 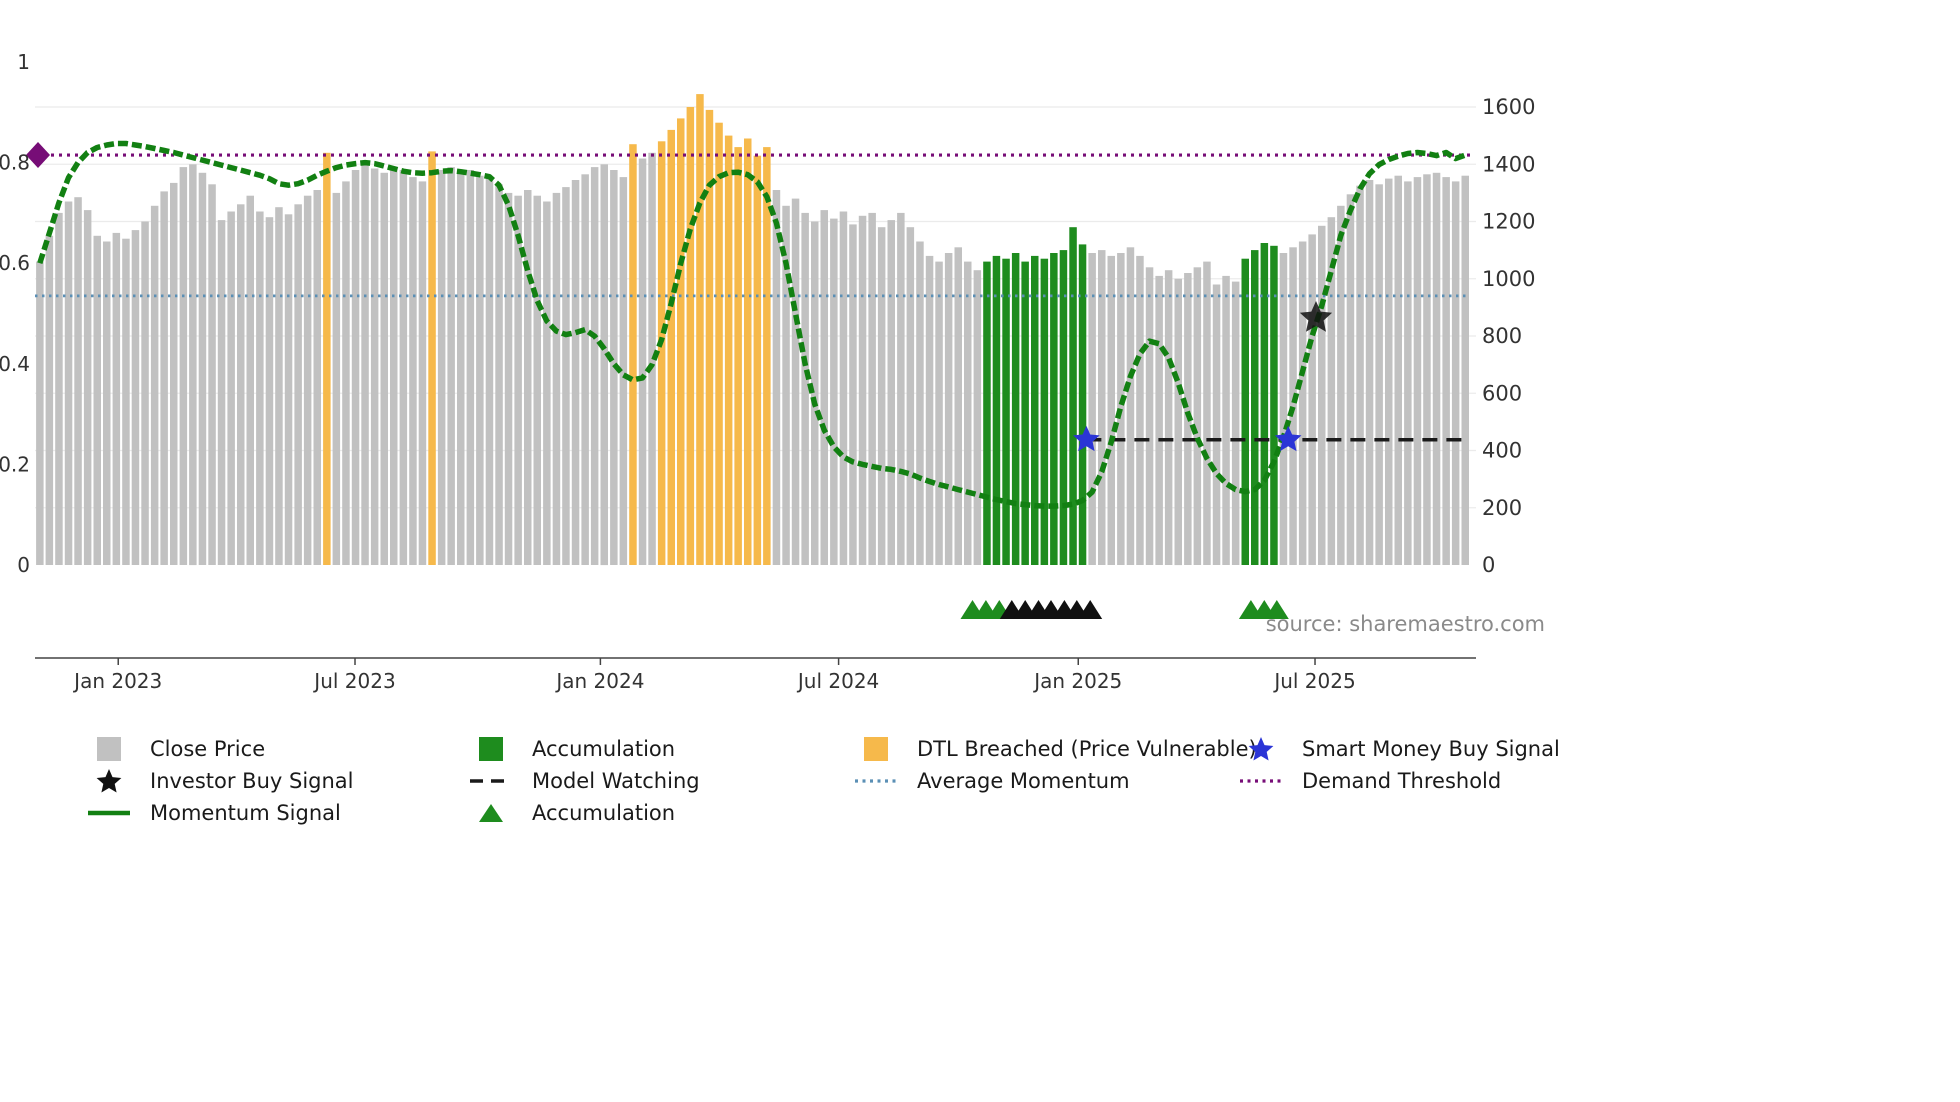 What do you see at coordinates (1508, 279) in the screenshot?
I see `right-axis-tick-label: 1000` at bounding box center [1508, 279].